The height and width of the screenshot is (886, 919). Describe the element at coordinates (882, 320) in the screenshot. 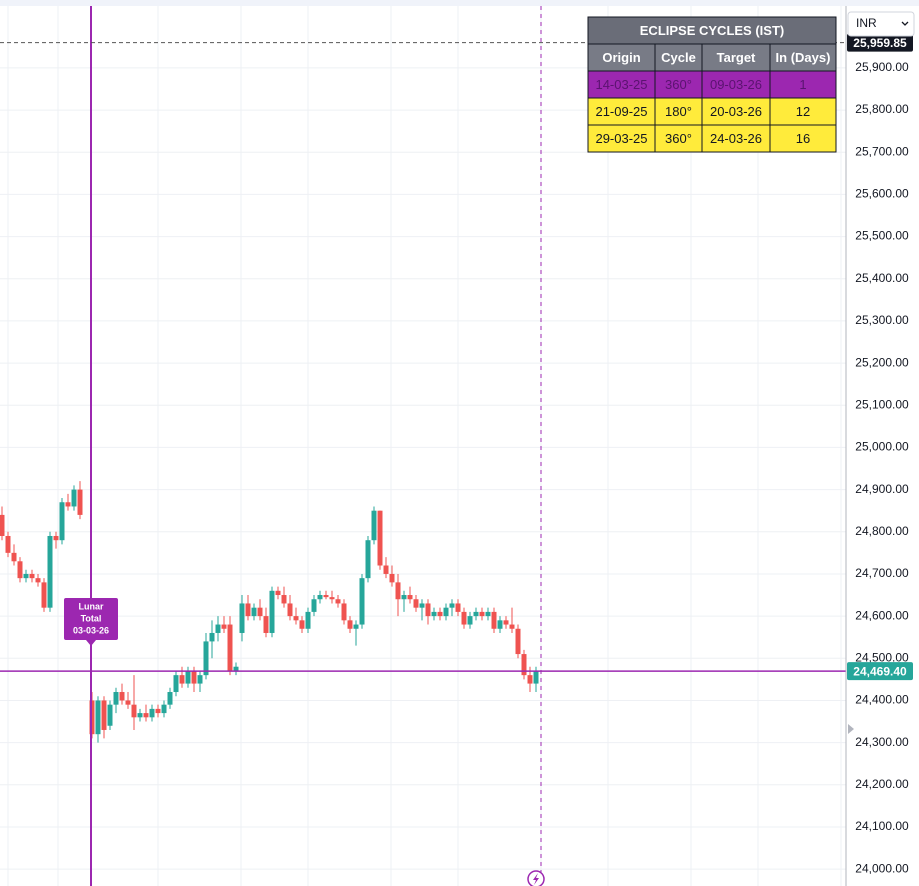

I see `y-tick-label: 25,300.00` at that location.